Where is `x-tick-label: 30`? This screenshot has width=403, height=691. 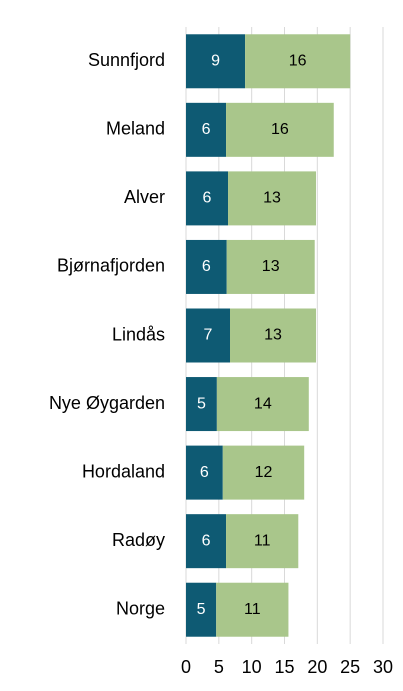
x-tick-label: 30 is located at coordinates (383, 667).